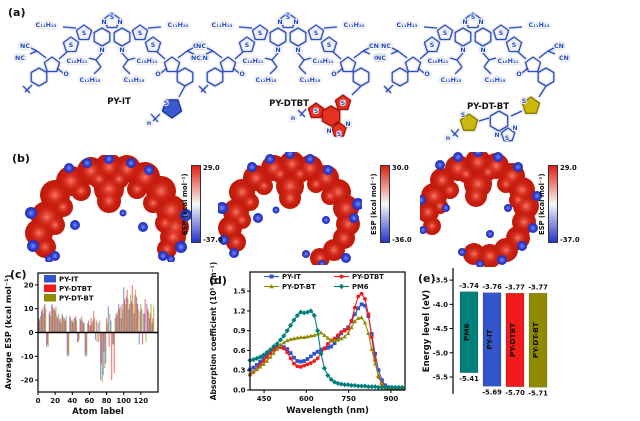  Describe the element at coordinates (239, 331) in the screenshot. I see `svg-text: 0.9` at that location.